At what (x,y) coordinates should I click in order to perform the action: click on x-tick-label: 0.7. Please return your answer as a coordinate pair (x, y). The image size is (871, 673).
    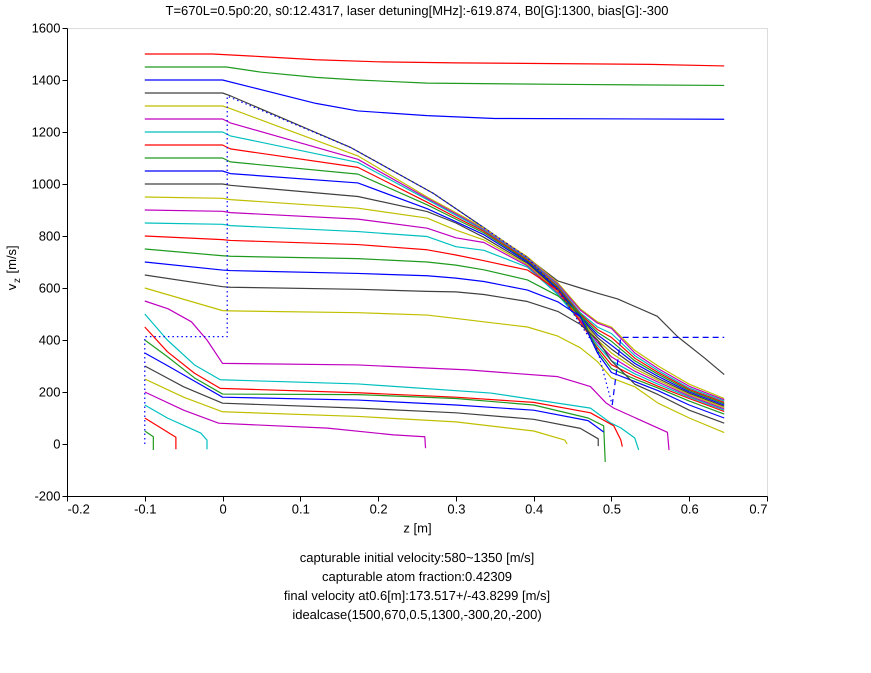
    Looking at the image, I should click on (758, 509).